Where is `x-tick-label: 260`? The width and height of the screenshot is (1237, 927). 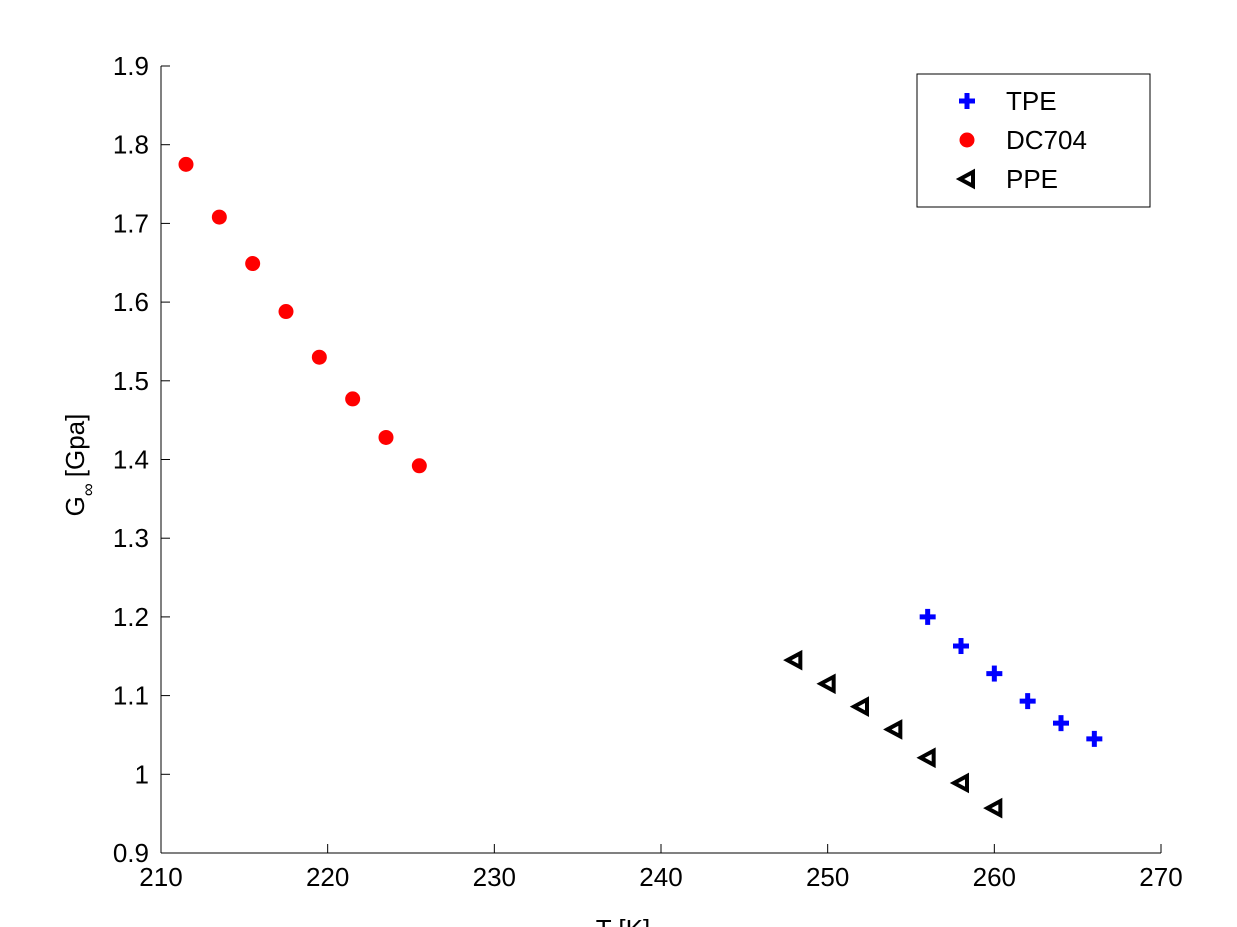 x-tick-label: 260 is located at coordinates (994, 877).